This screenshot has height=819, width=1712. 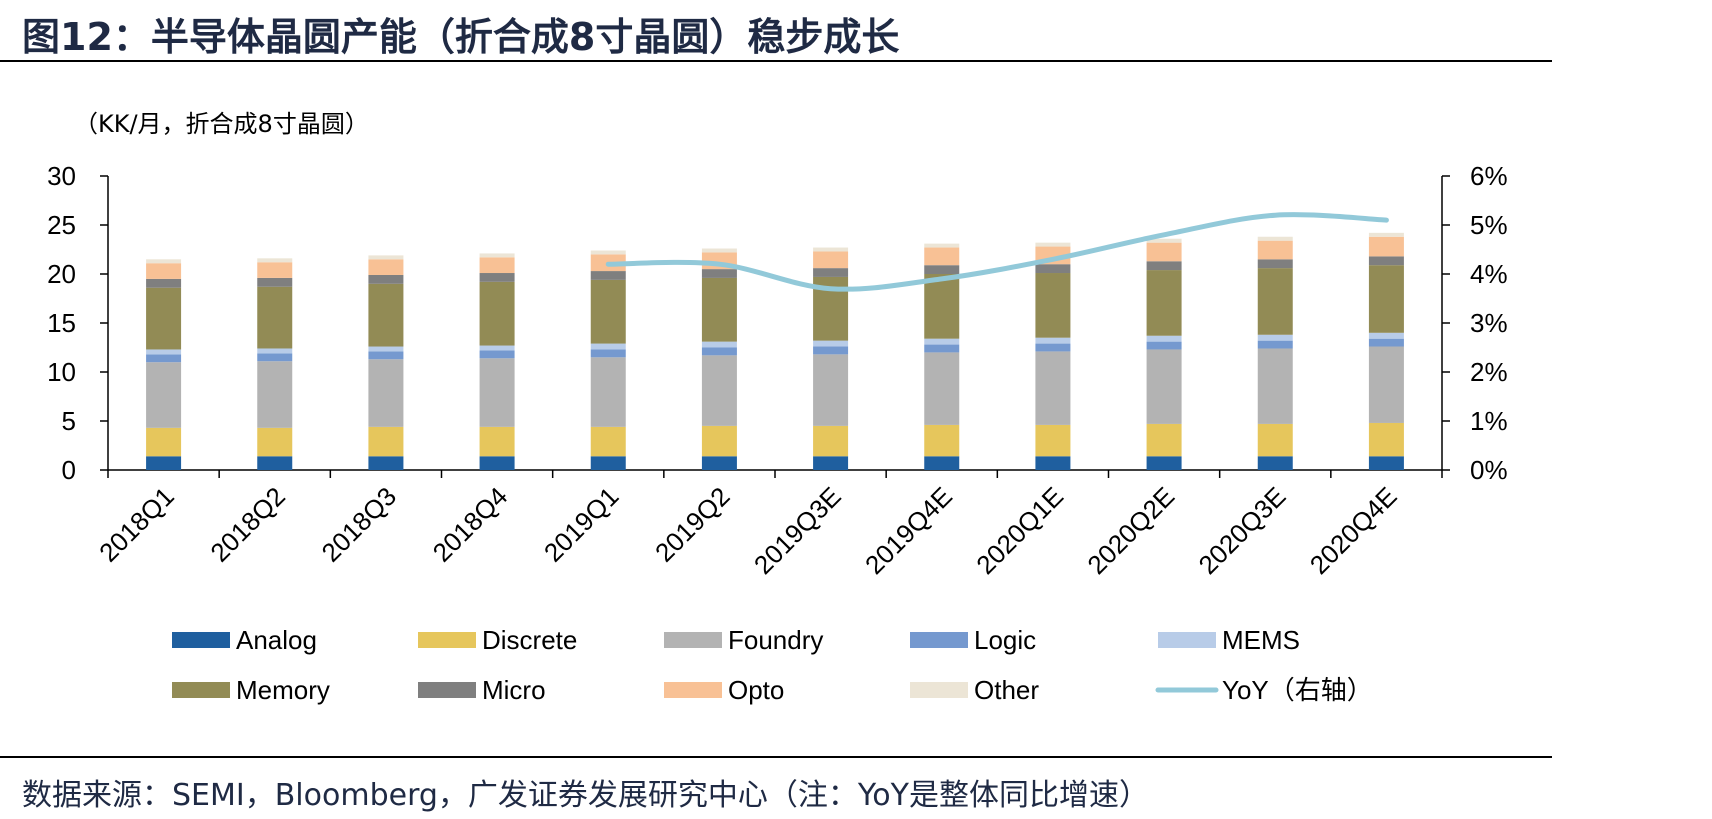 What do you see at coordinates (831, 272) in the screenshot?
I see `bar-micro-2019q3e` at bounding box center [831, 272].